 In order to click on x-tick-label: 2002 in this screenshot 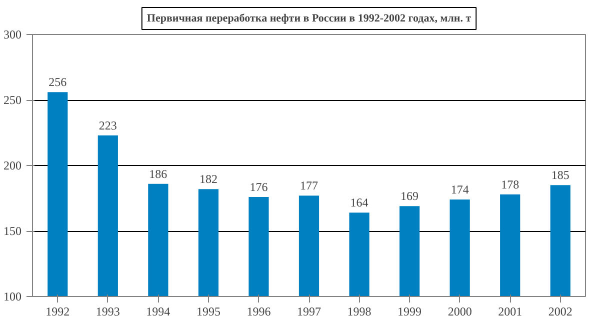, I will do `click(560, 311)`.